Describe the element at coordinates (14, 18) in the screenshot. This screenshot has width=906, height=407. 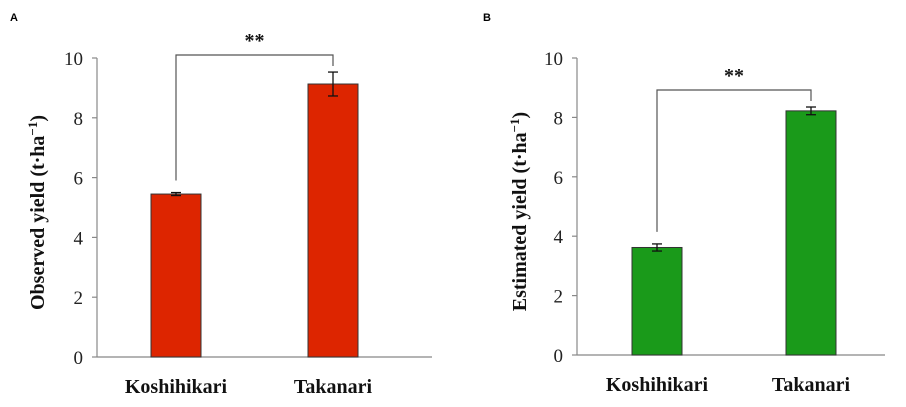
I see `panel-label: A` at that location.